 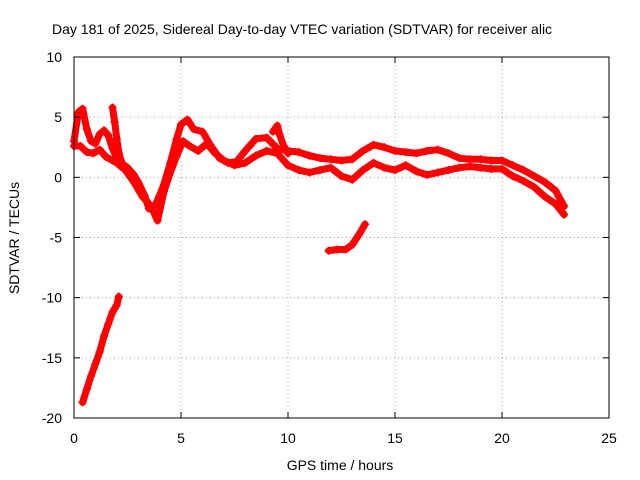 What do you see at coordinates (52, 358) in the screenshot?
I see `y-tick-label: -15` at bounding box center [52, 358].